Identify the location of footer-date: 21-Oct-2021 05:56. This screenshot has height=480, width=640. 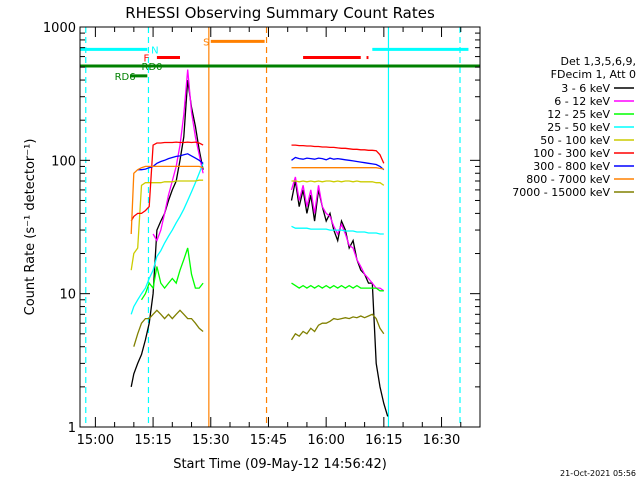
(598, 473).